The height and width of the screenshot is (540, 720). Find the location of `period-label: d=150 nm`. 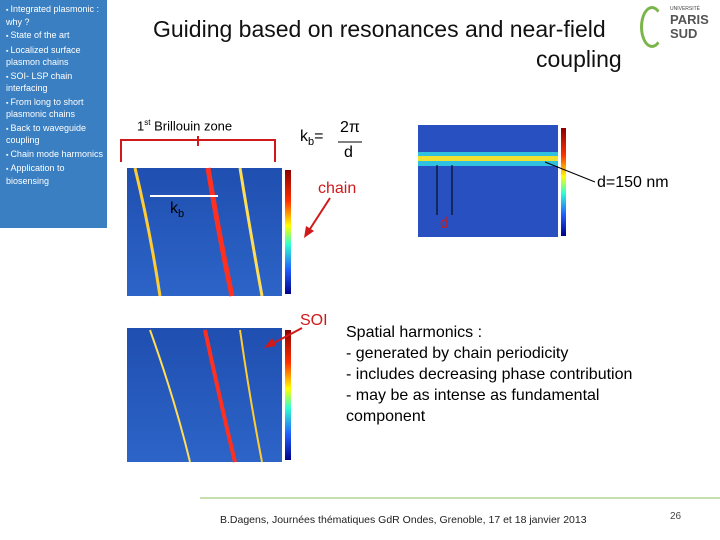

period-label: d=150 nm is located at coordinates (633, 182).